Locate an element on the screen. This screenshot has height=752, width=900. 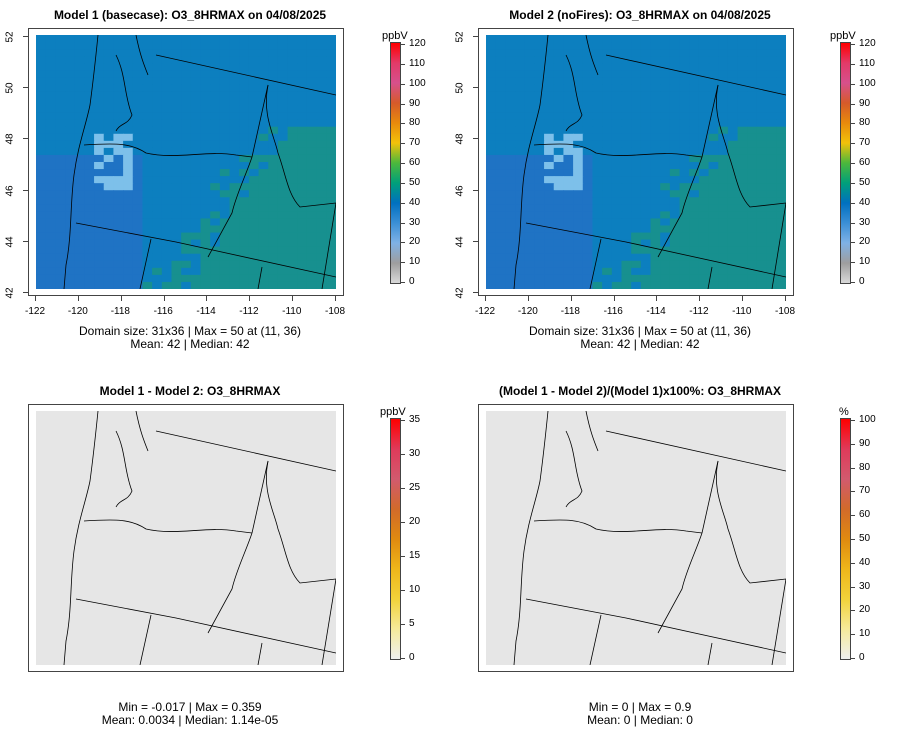
stats-line-2: Mean: 42 | Median: 42 is located at coordinates (190, 344).